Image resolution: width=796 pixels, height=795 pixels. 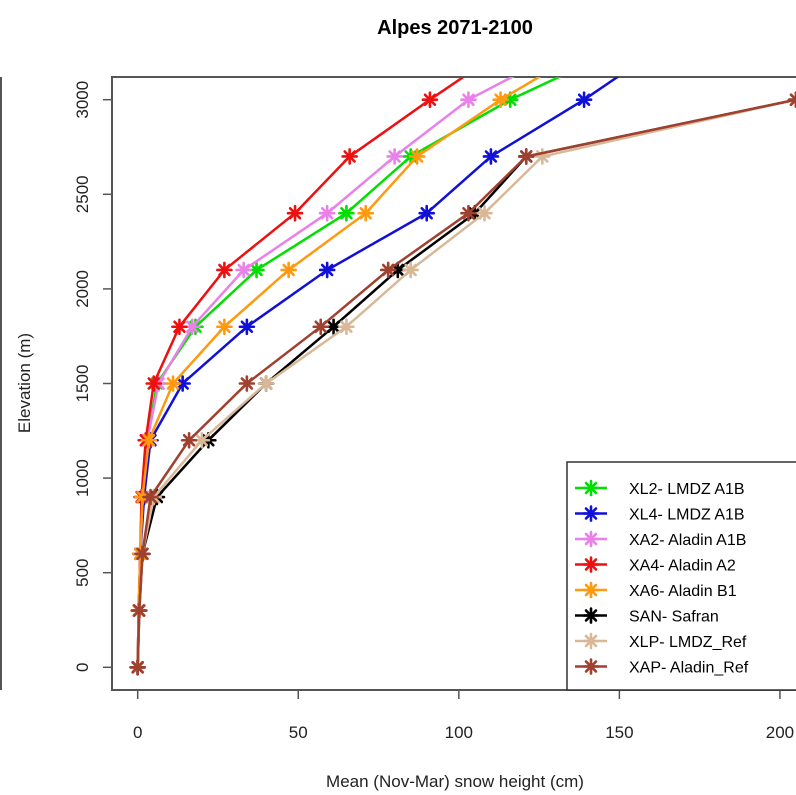 I want to click on legend-item: XL4- LMDZ A1B, so click(x=660, y=514).